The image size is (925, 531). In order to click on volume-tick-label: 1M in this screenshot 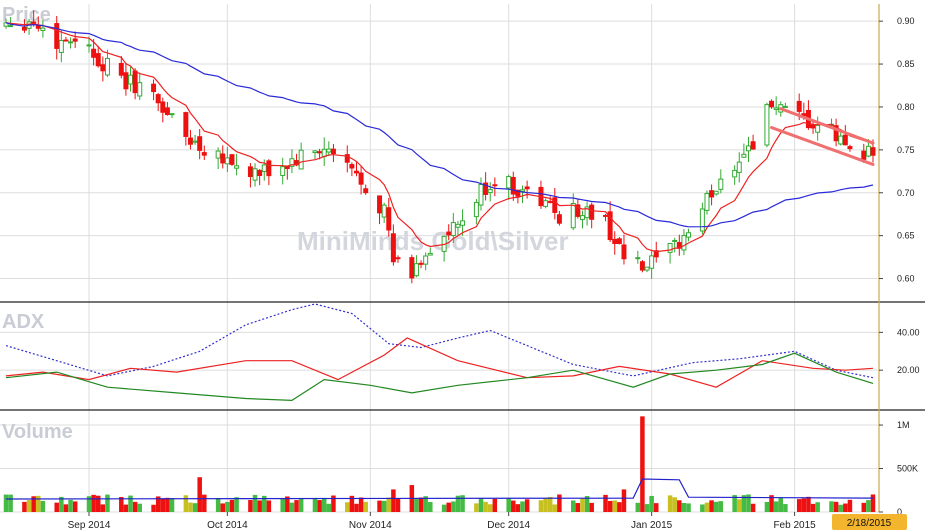, I will do `click(903, 425)`.